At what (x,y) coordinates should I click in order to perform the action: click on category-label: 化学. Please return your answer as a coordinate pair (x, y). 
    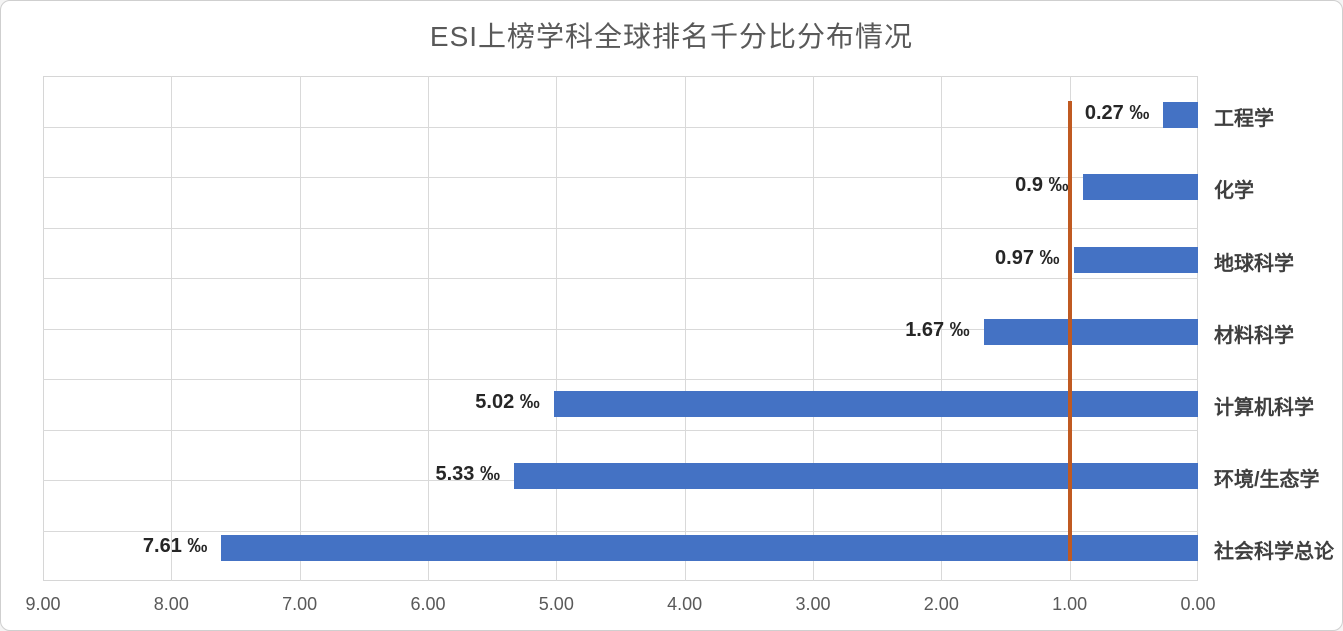
    Looking at the image, I should click on (1234, 191).